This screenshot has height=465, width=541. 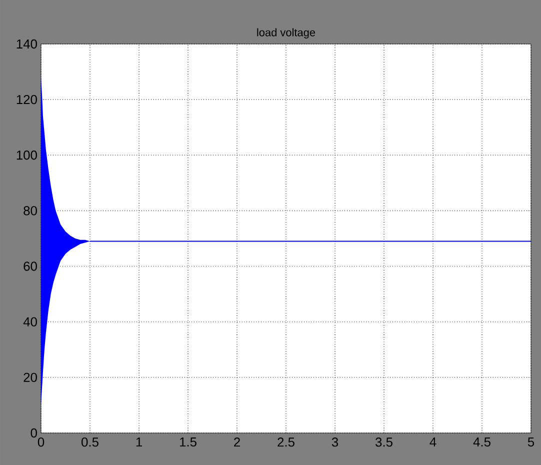 What do you see at coordinates (26, 44) in the screenshot?
I see `y-tick-label: 140` at bounding box center [26, 44].